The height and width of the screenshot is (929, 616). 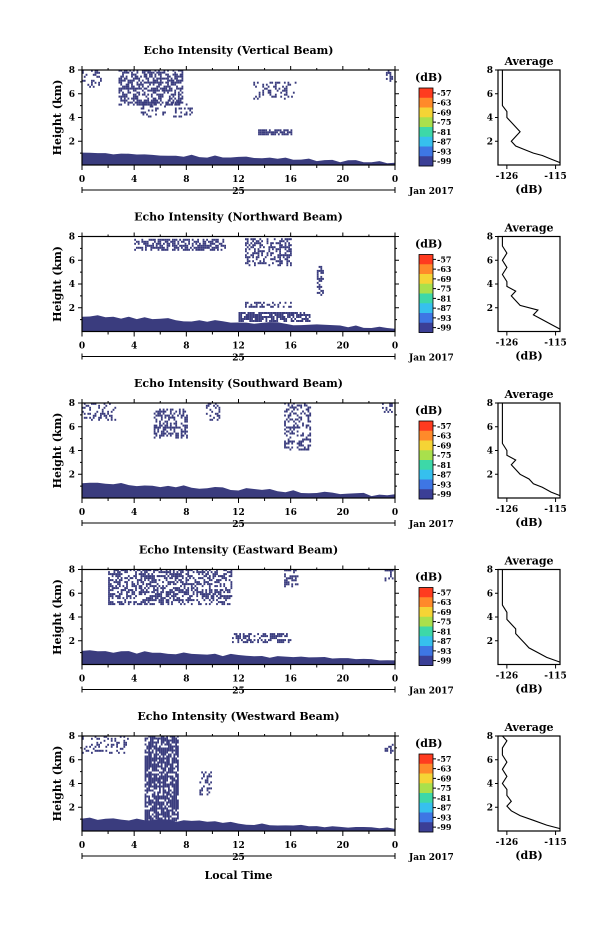 I want to click on colorbar-tick-label: -99, so click(x=444, y=328).